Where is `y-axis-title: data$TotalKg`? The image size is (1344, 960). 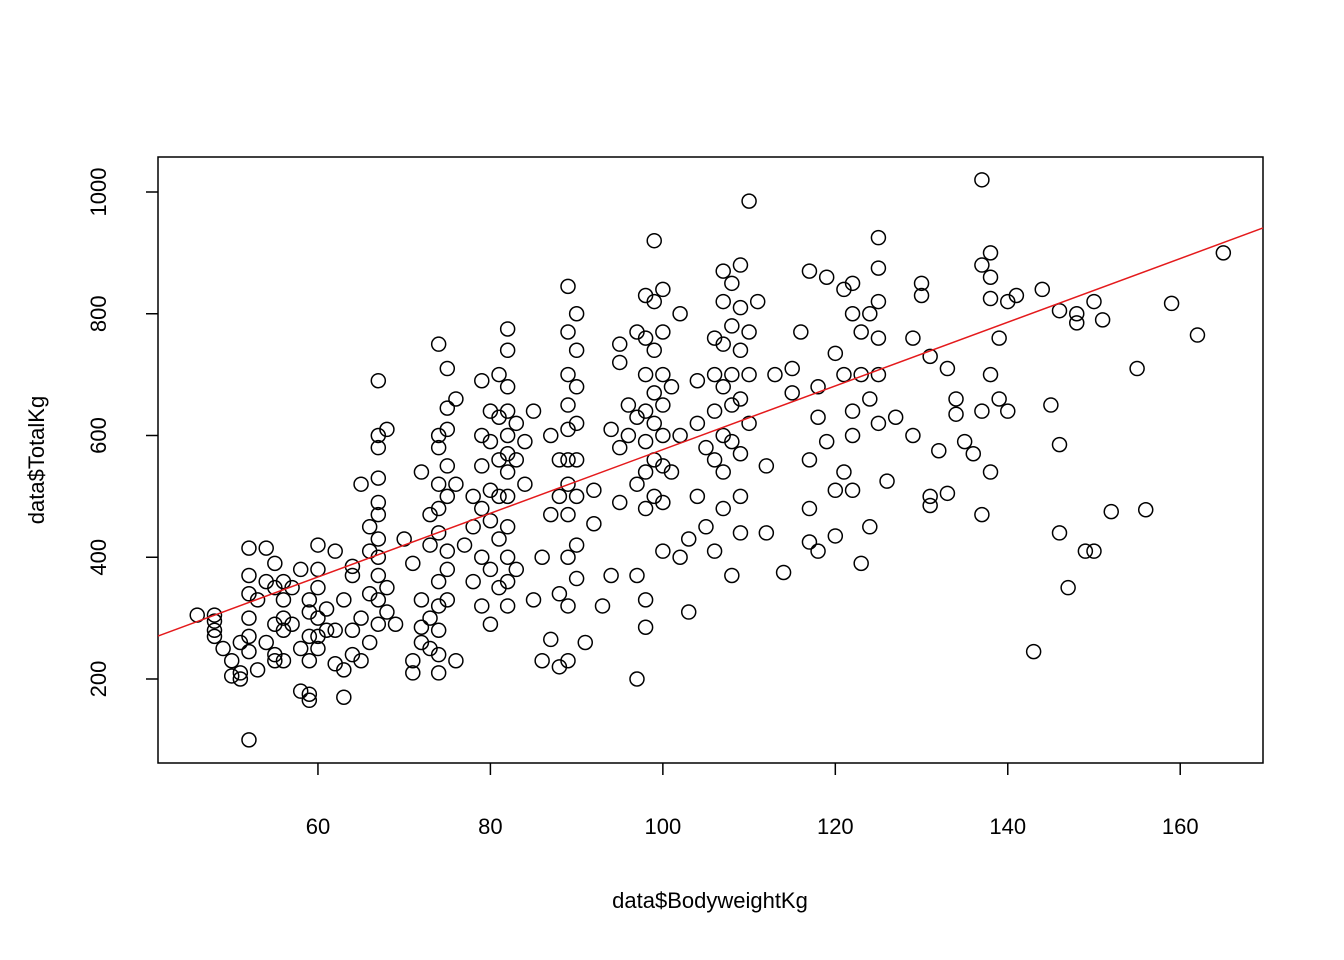
y-axis-title: data$TotalKg is located at coordinates (36, 460).